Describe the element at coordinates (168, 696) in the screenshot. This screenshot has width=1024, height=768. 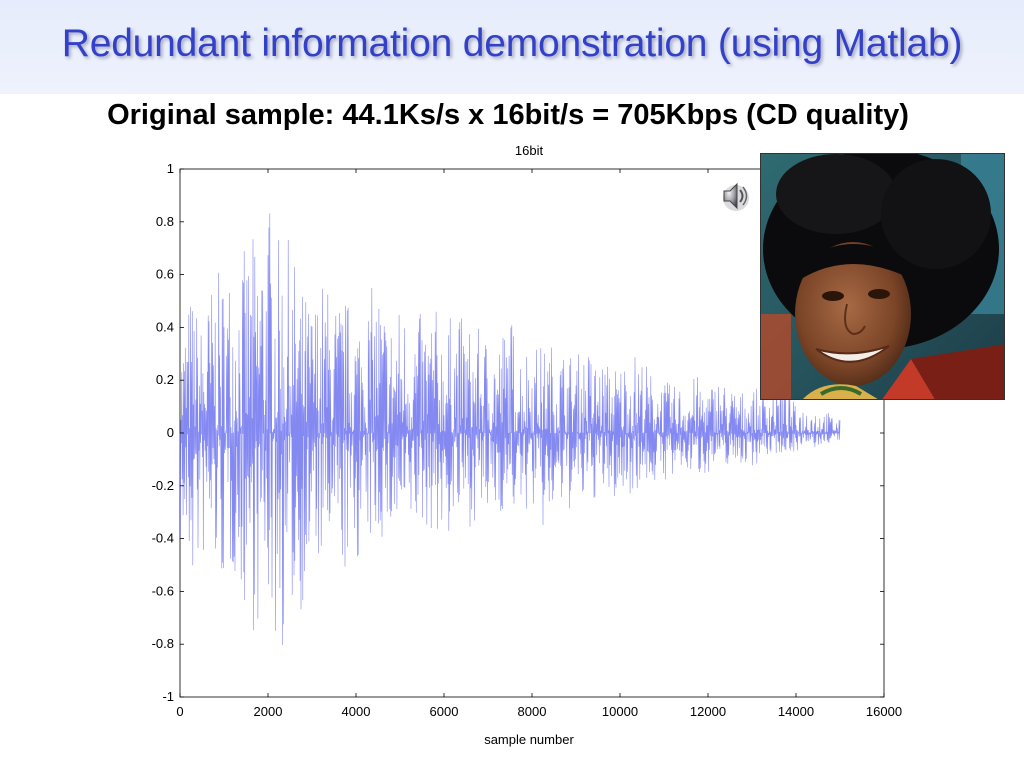
I see `y-tick-label: -1` at that location.